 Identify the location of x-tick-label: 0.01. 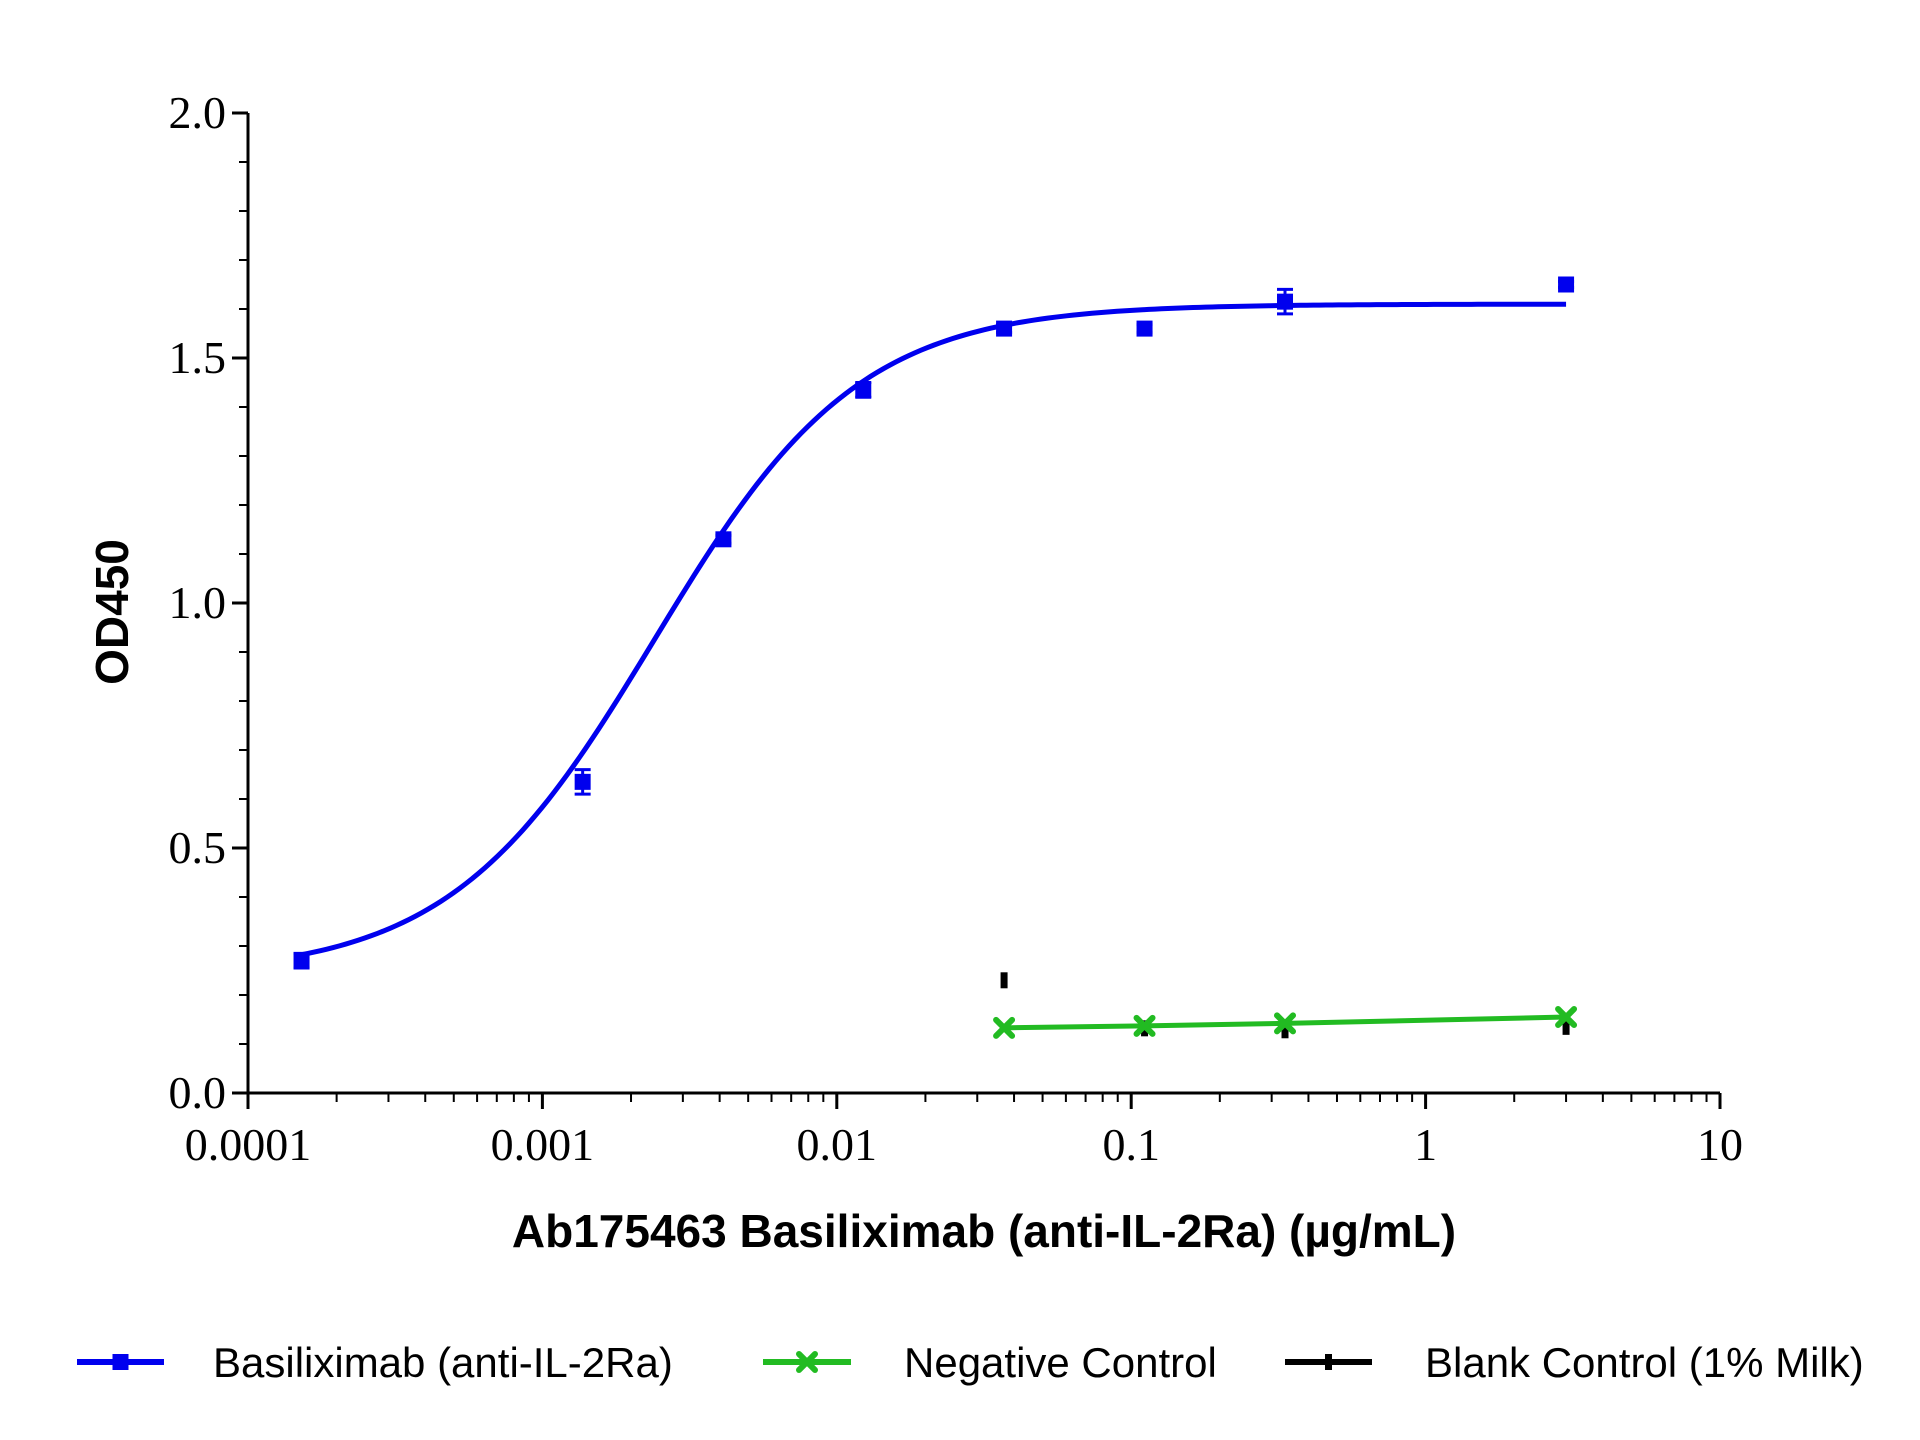
(837, 1144).